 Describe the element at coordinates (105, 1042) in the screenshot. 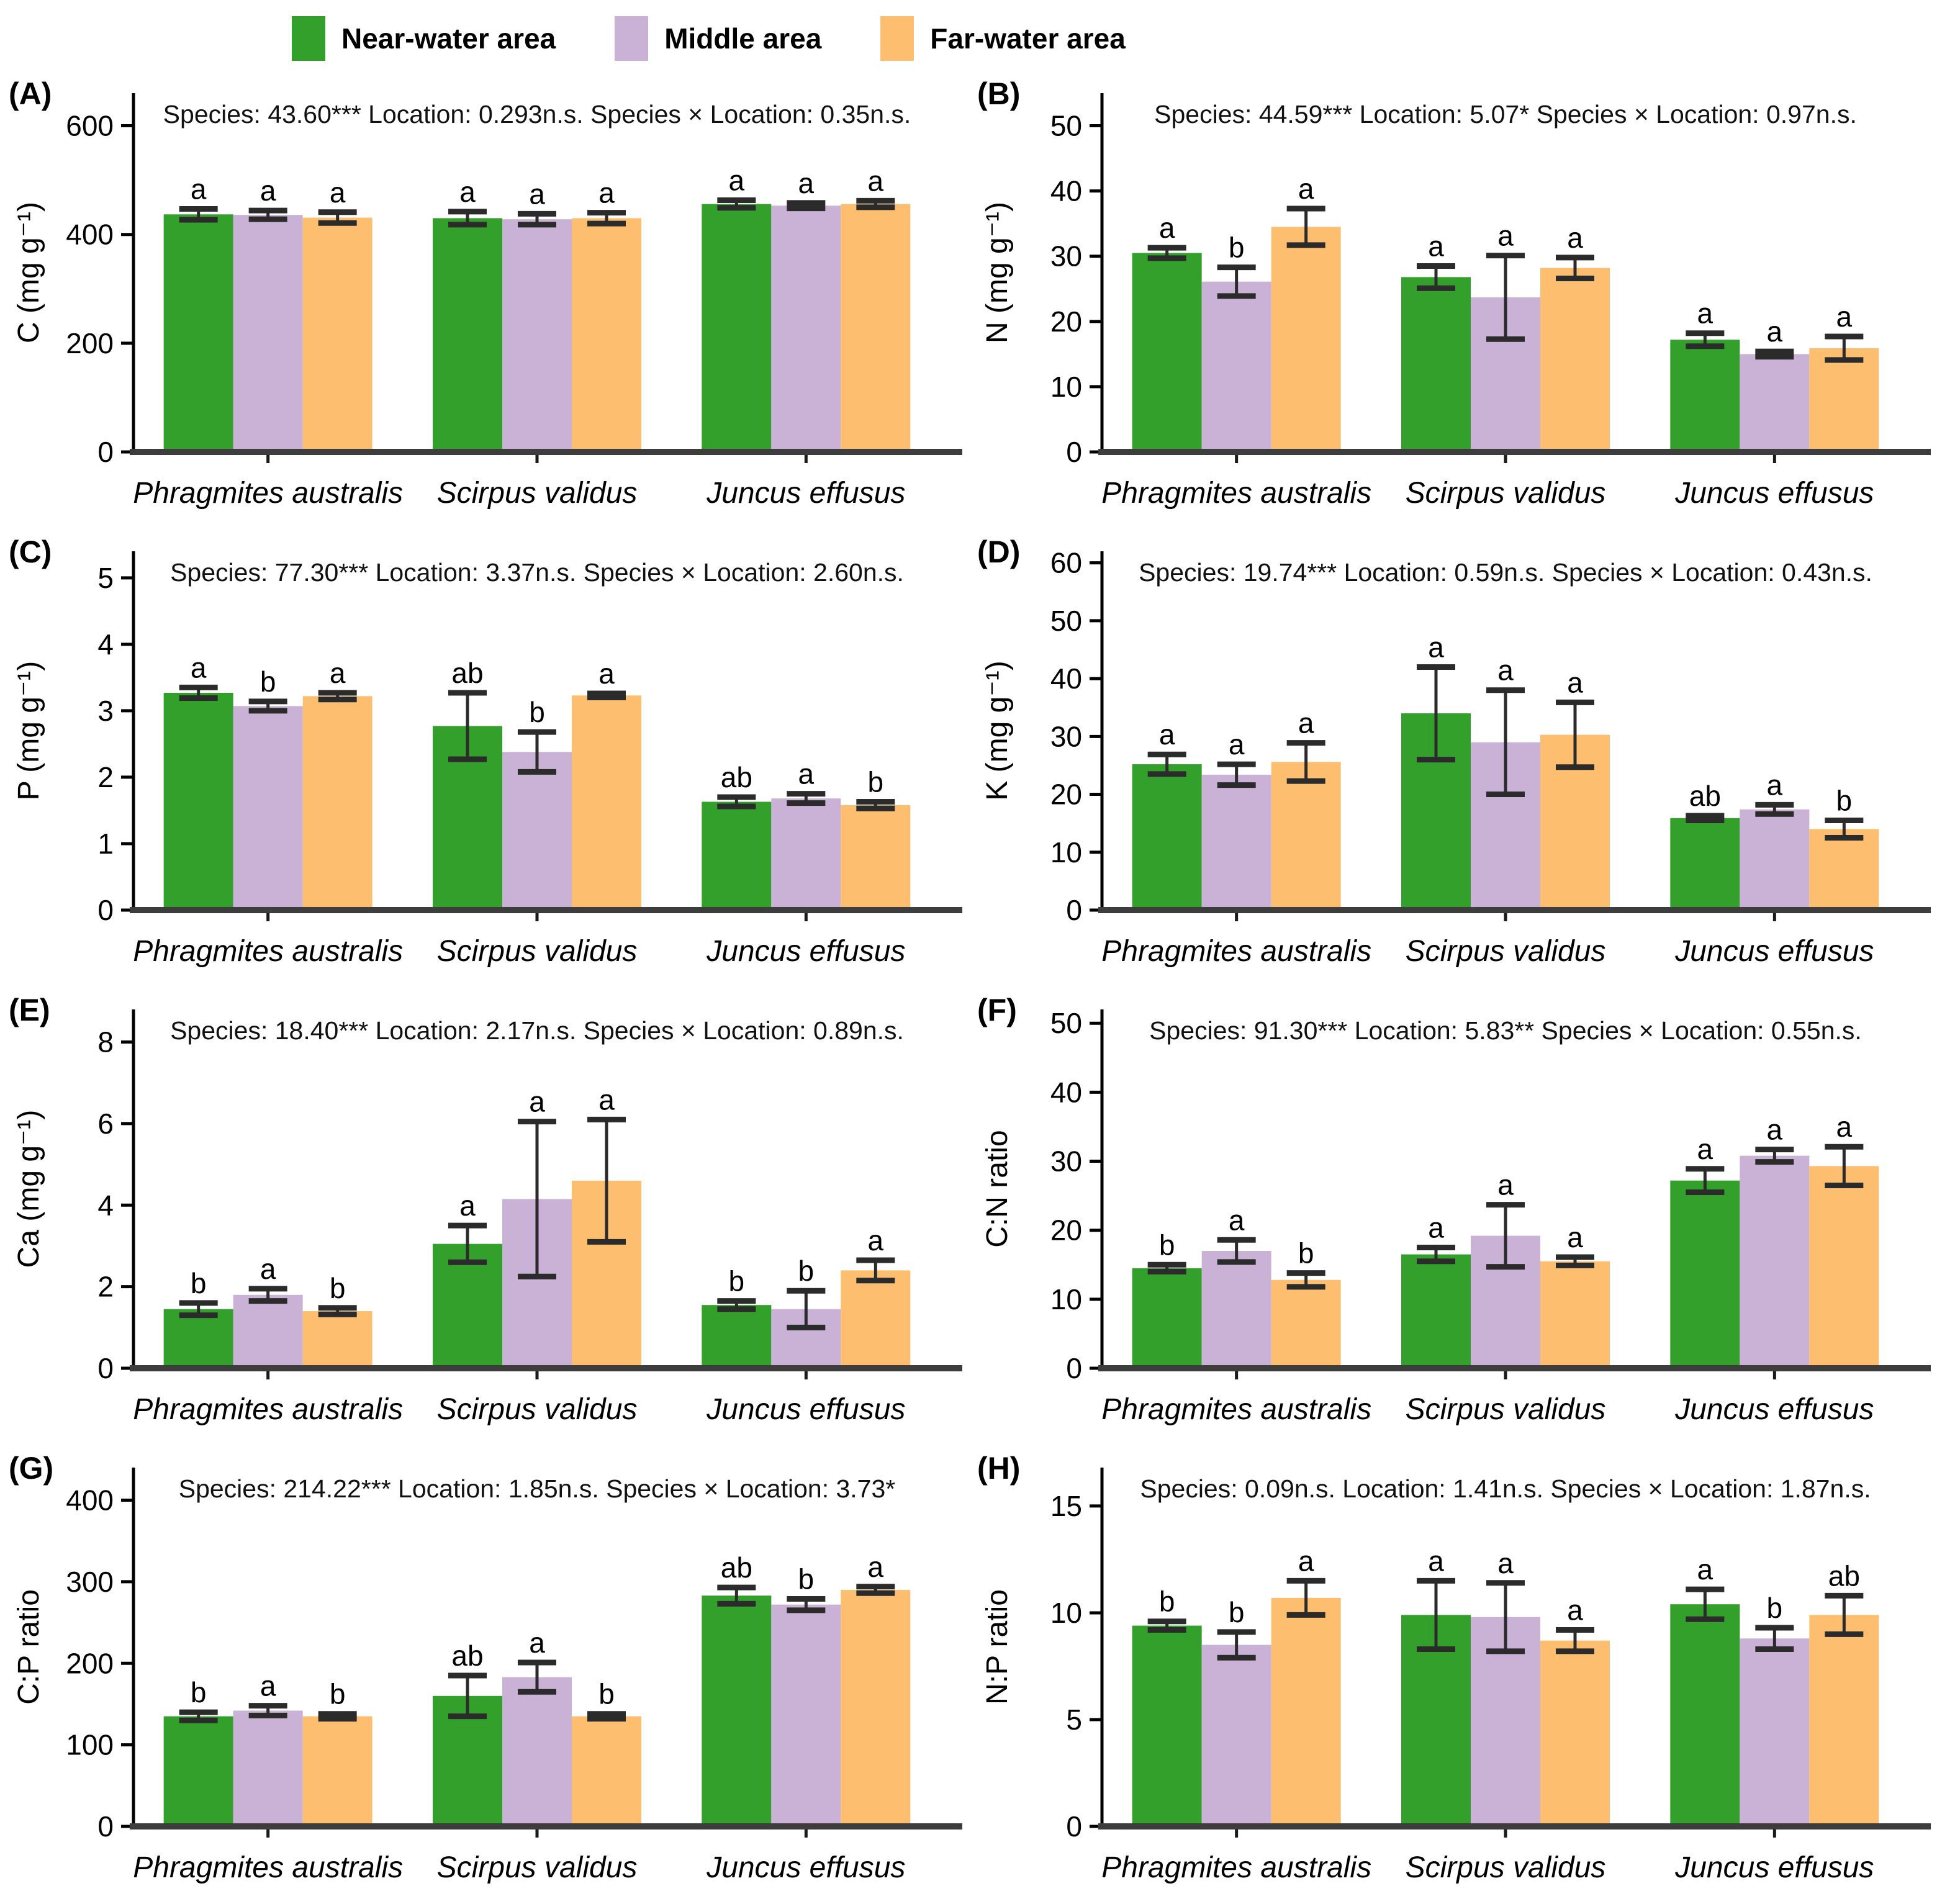

I see `y-tick-label: 8` at that location.